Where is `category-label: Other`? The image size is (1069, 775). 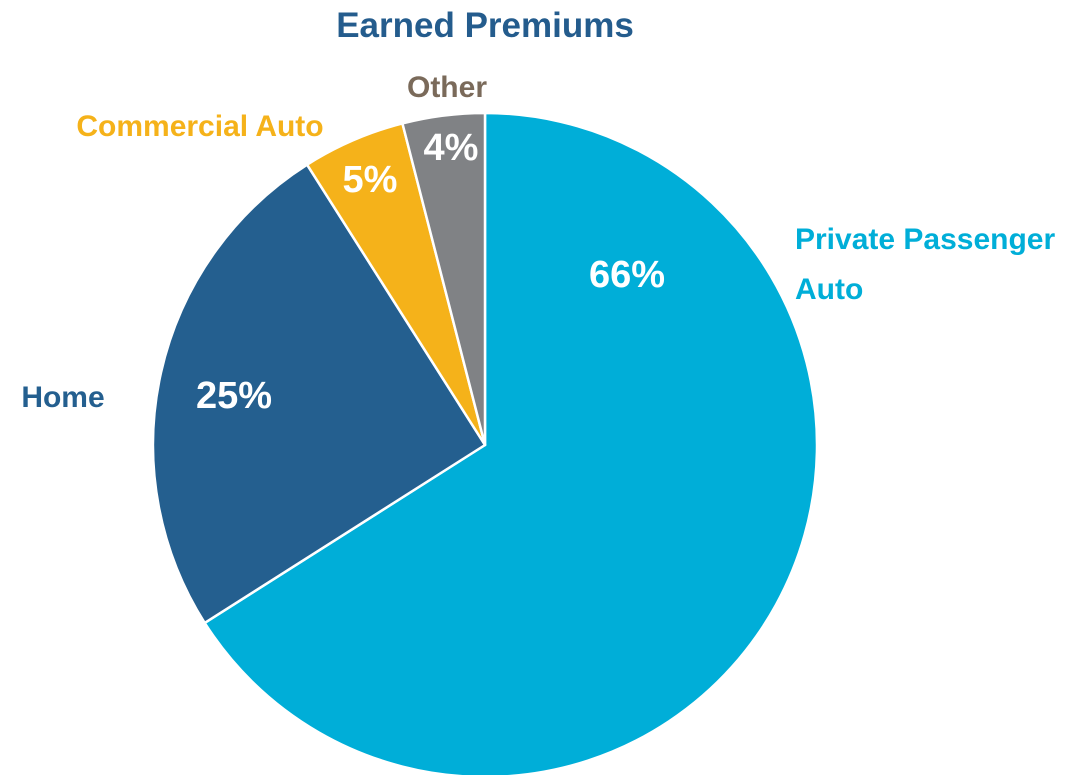 category-label: Other is located at coordinates (446, 87).